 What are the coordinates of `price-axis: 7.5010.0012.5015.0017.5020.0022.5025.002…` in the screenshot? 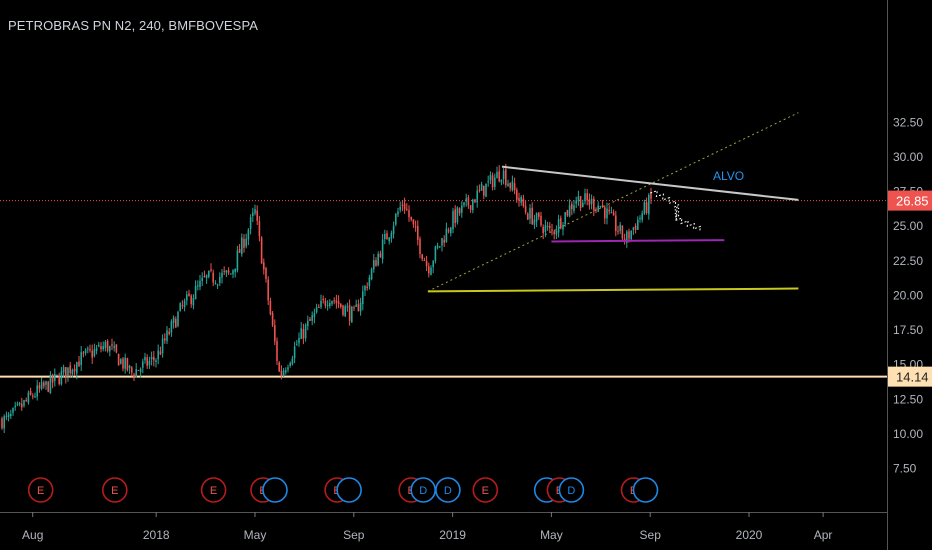 It's located at (908, 295).